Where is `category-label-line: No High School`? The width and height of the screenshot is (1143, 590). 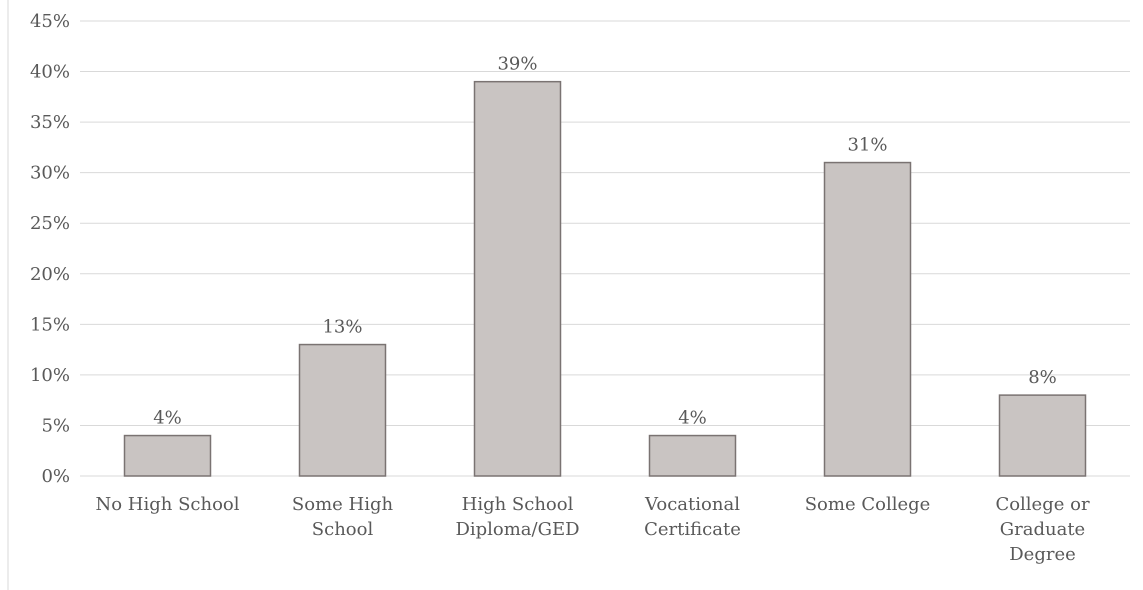
category-label-line: No High School is located at coordinates (167, 504).